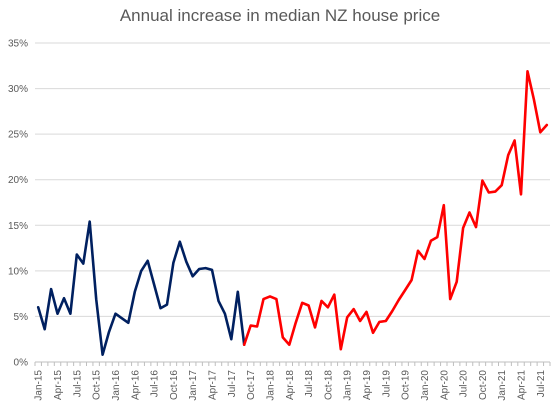 The image size is (560, 407). I want to click on y-tick-label: 10%, so click(18, 271).